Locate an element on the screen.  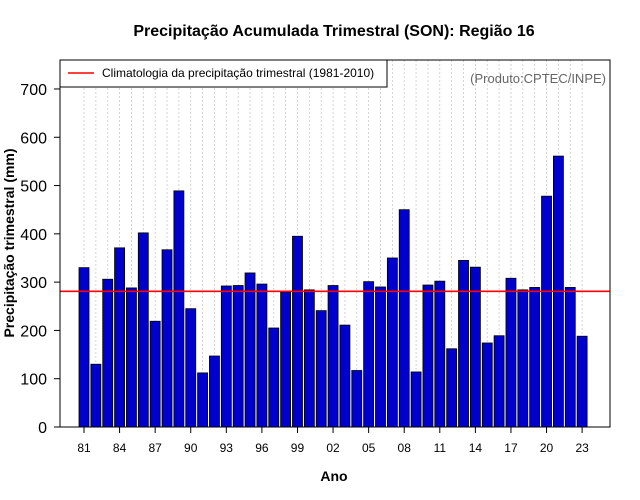
x-tick-label: 17 is located at coordinates (511, 448).